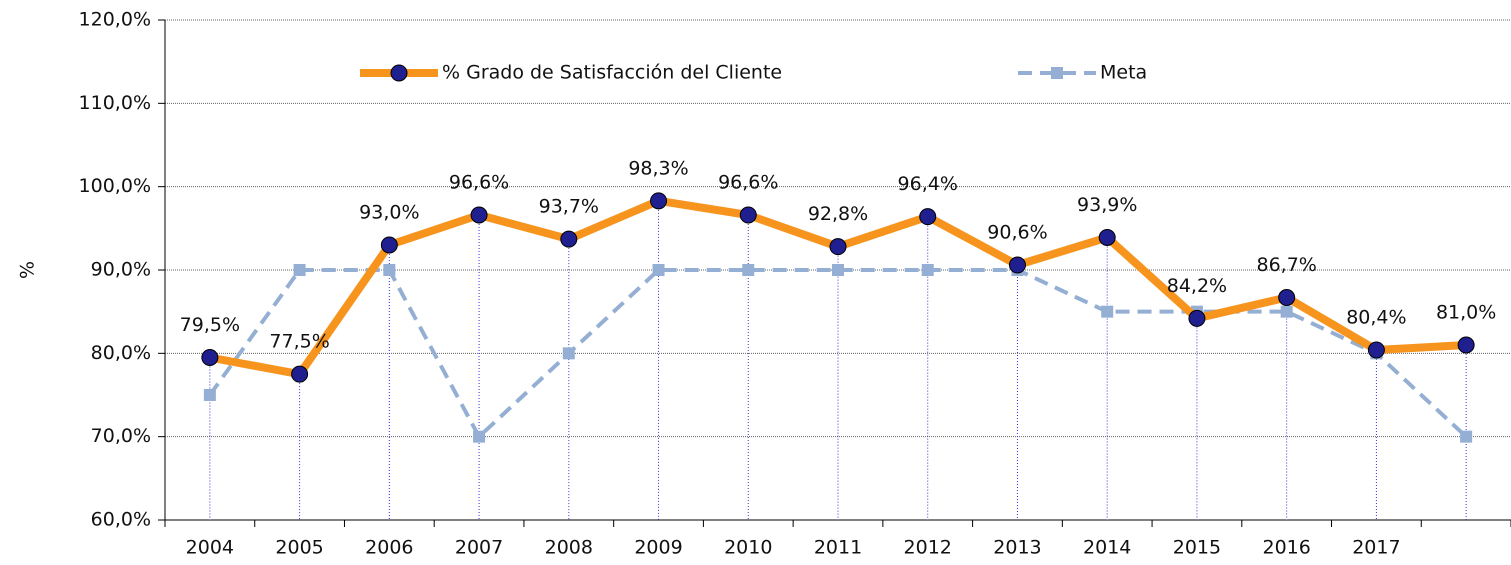  What do you see at coordinates (115, 20) in the screenshot?
I see `y-tick-label: 120,0%` at bounding box center [115, 20].